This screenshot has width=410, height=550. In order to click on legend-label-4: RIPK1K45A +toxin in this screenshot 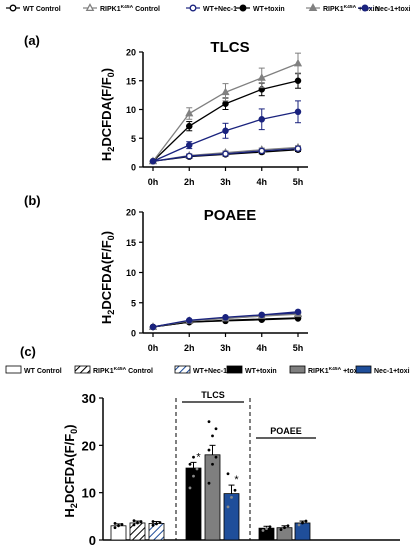, I will do `click(336, 370)`.